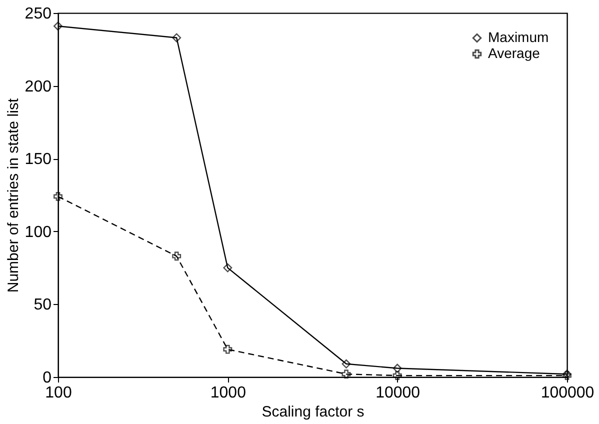 Image resolution: width=599 pixels, height=424 pixels. Describe the element at coordinates (38, 159) in the screenshot. I see `y-tick-label: 150` at that location.